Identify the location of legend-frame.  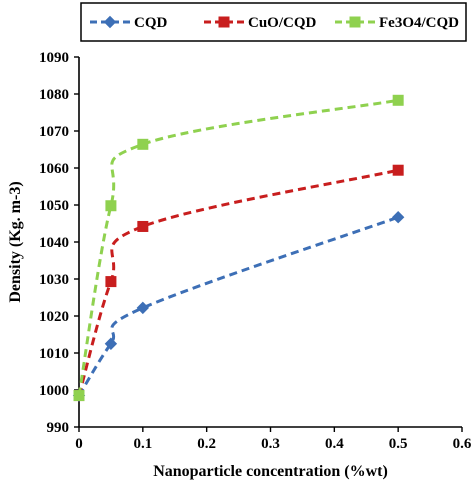
(273, 22).